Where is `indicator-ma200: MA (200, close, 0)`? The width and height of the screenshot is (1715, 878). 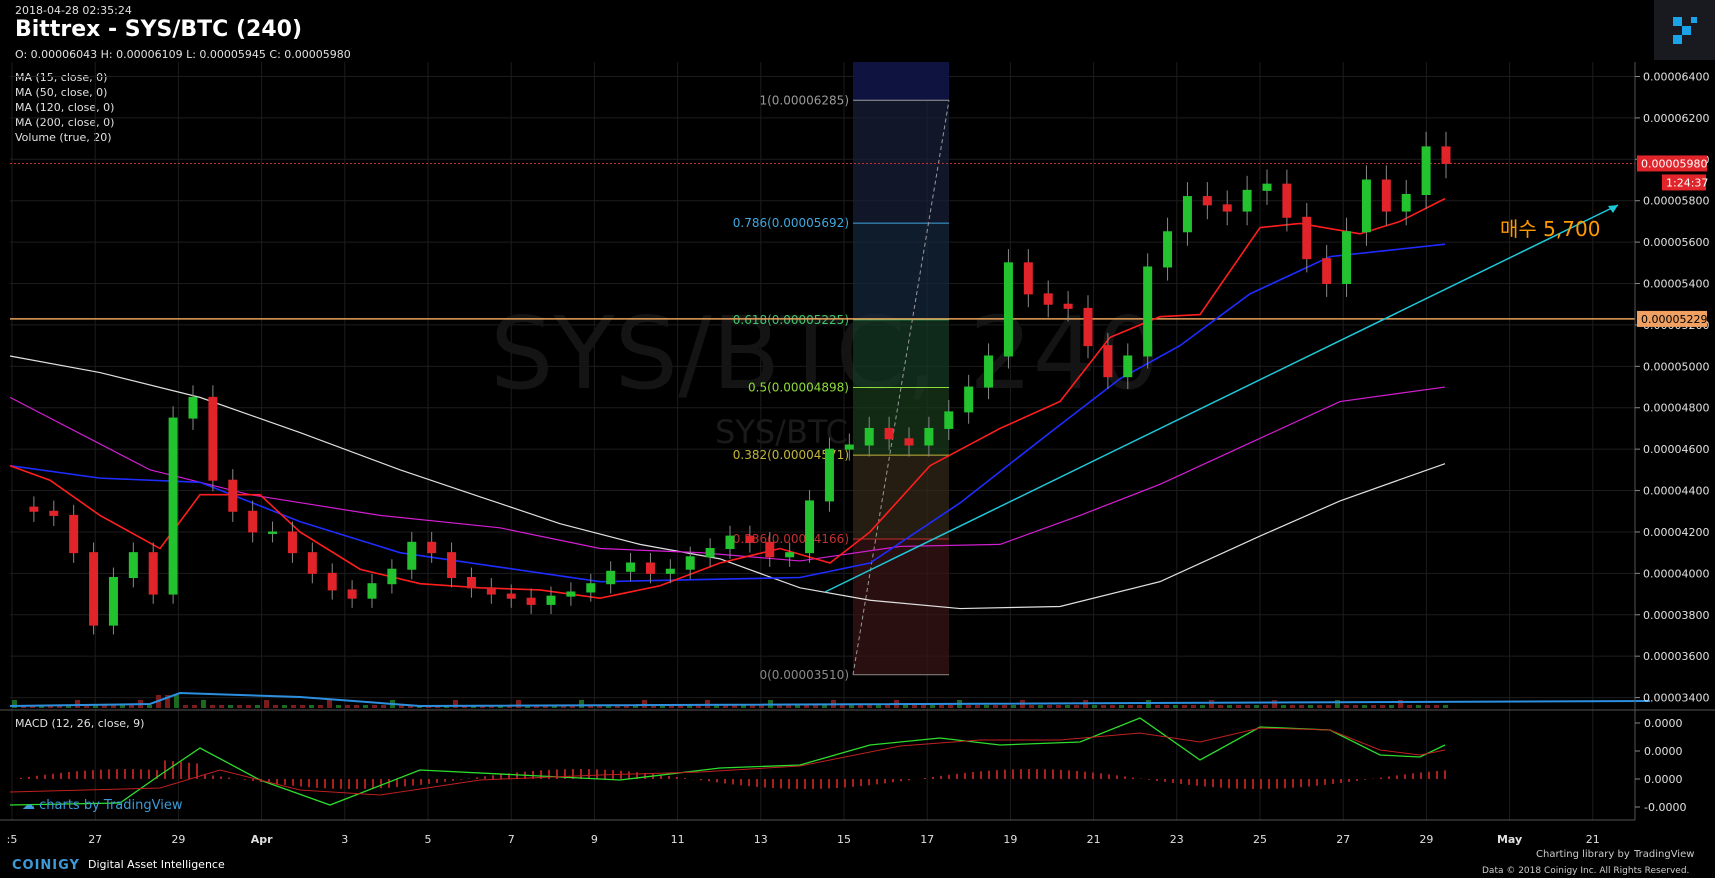
indicator-ma200: MA (200, close, 0) is located at coordinates (65, 122).